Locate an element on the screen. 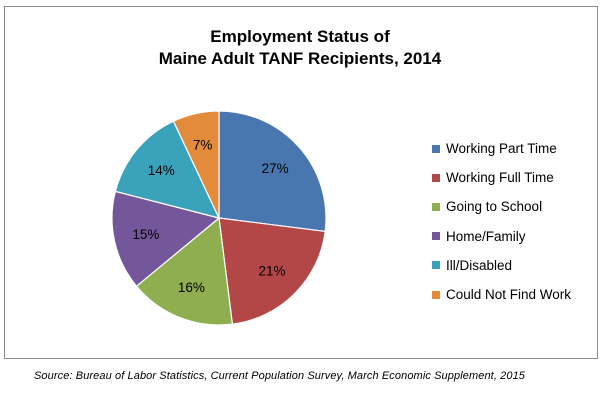 The width and height of the screenshot is (615, 400). pie-slice-could-not-find-work is located at coordinates (196, 164).